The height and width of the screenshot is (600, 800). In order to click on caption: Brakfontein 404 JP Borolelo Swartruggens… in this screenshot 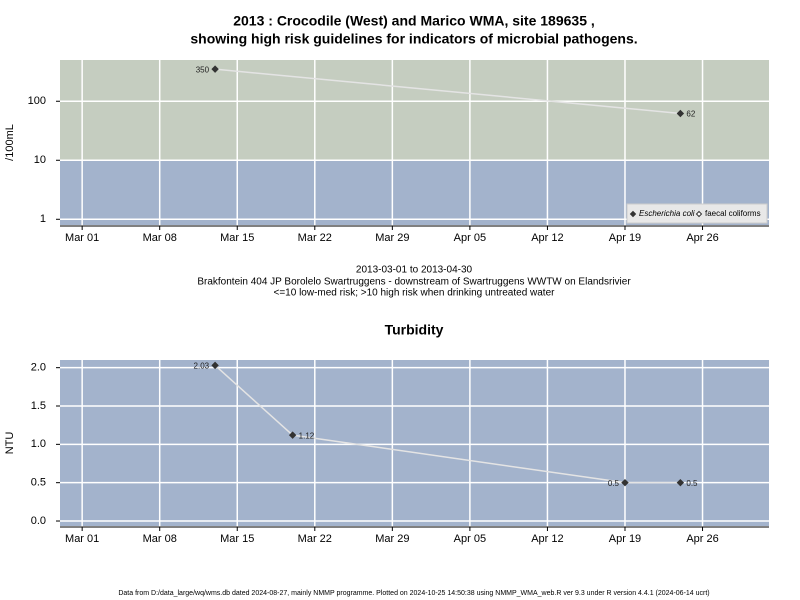, I will do `click(414, 282)`.